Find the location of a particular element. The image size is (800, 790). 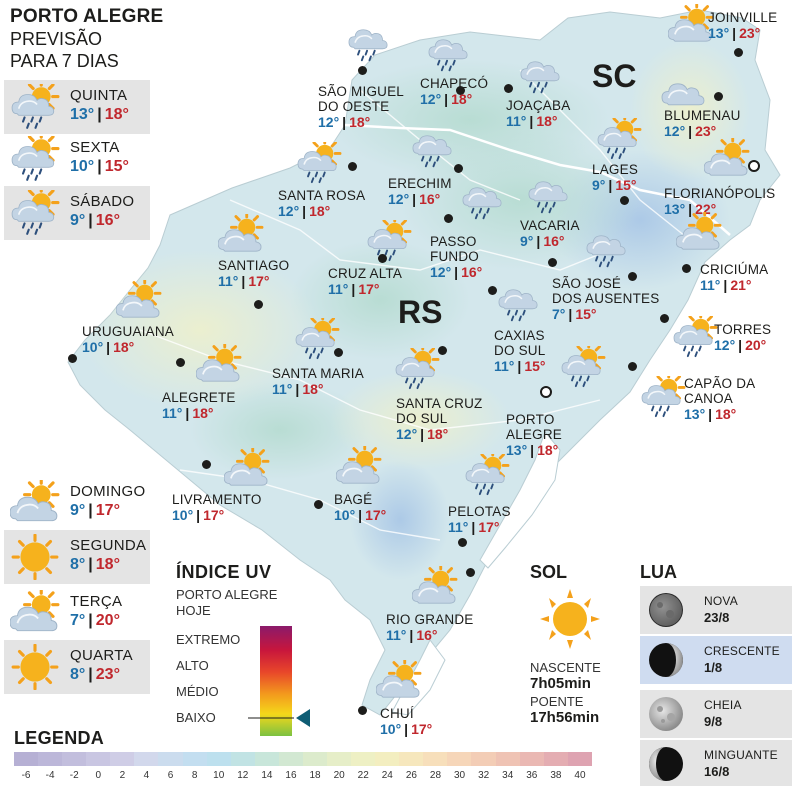

city-forecast: CAPÃO DA CANOA 13° | 18° is located at coordinates (719, 399).